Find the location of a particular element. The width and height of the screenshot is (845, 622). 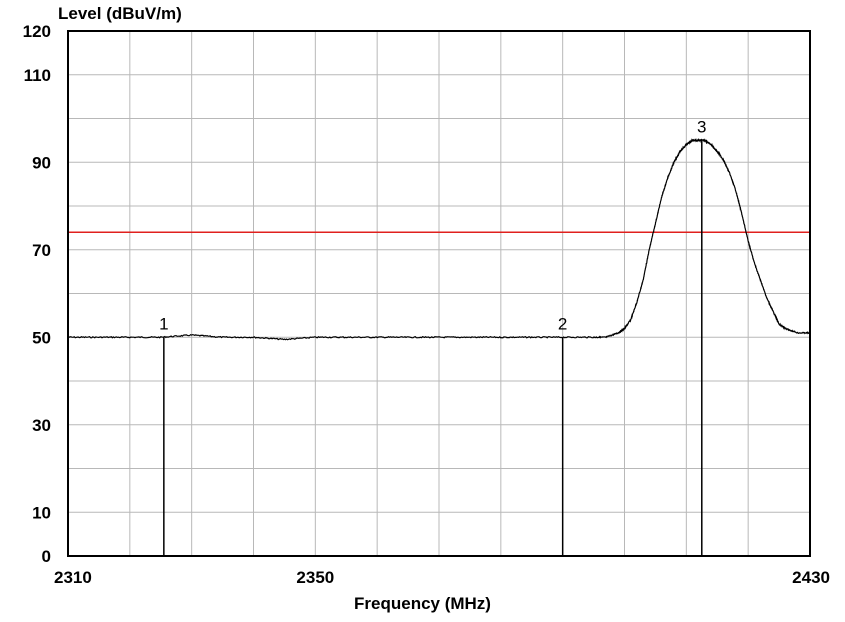

marker-2-label: 2 is located at coordinates (562, 323).